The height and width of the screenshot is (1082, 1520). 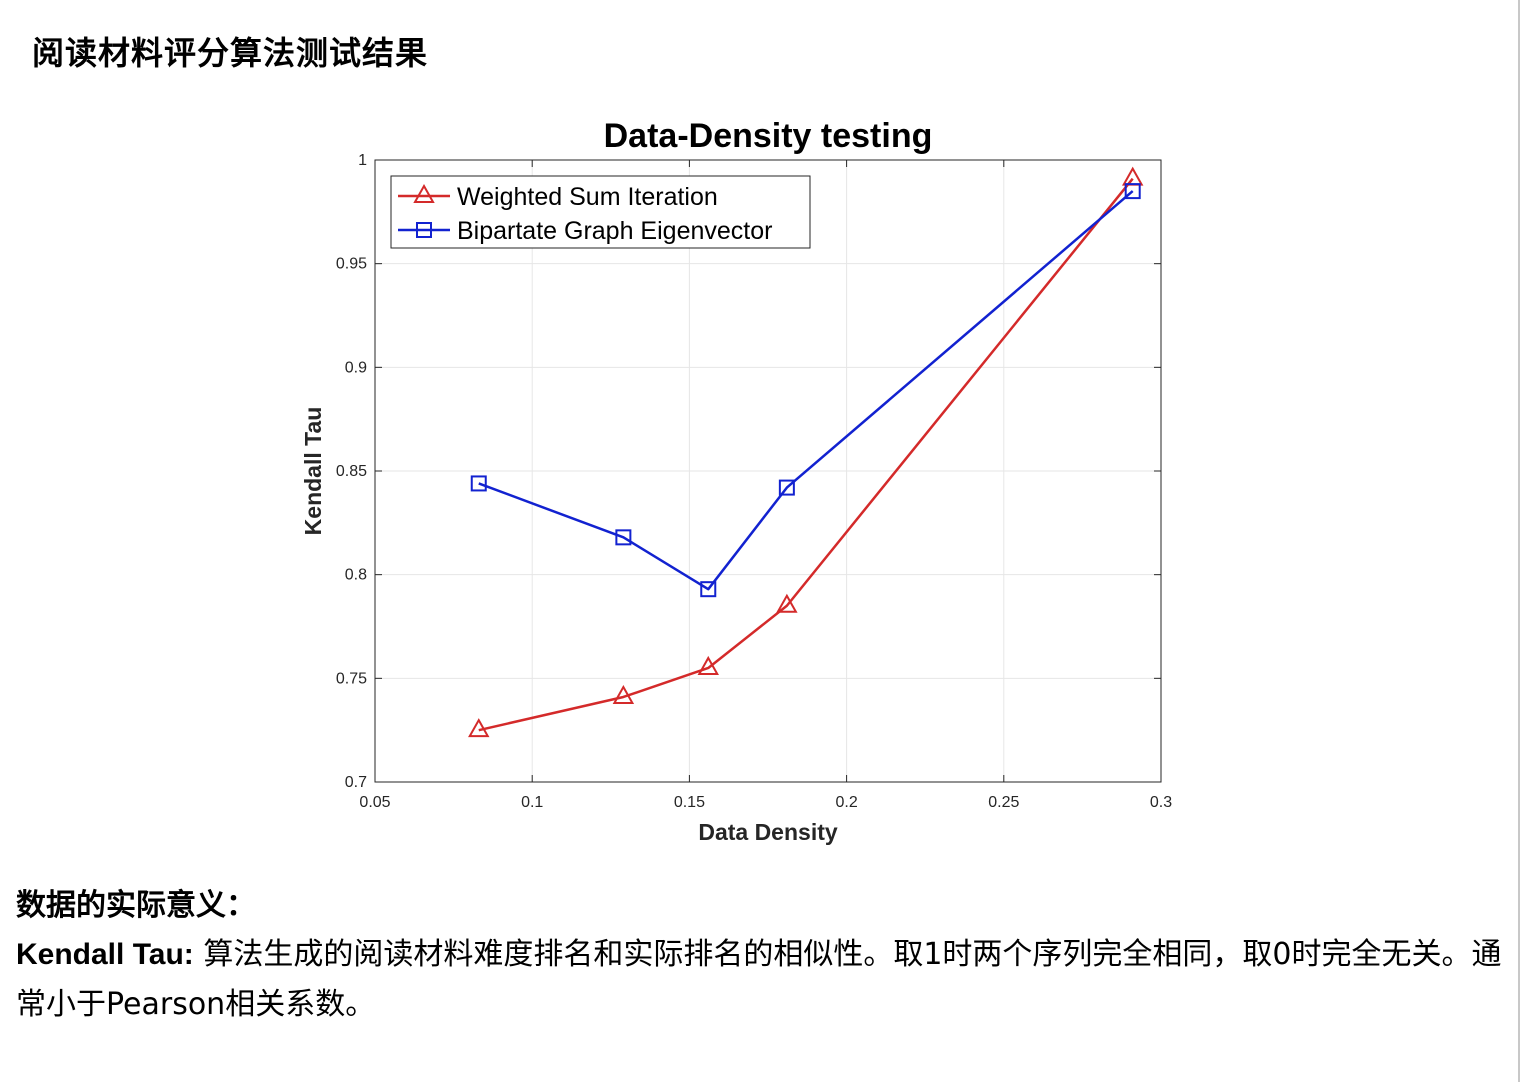 What do you see at coordinates (313, 471) in the screenshot?
I see `y-axis-label: Kendall Tau` at bounding box center [313, 471].